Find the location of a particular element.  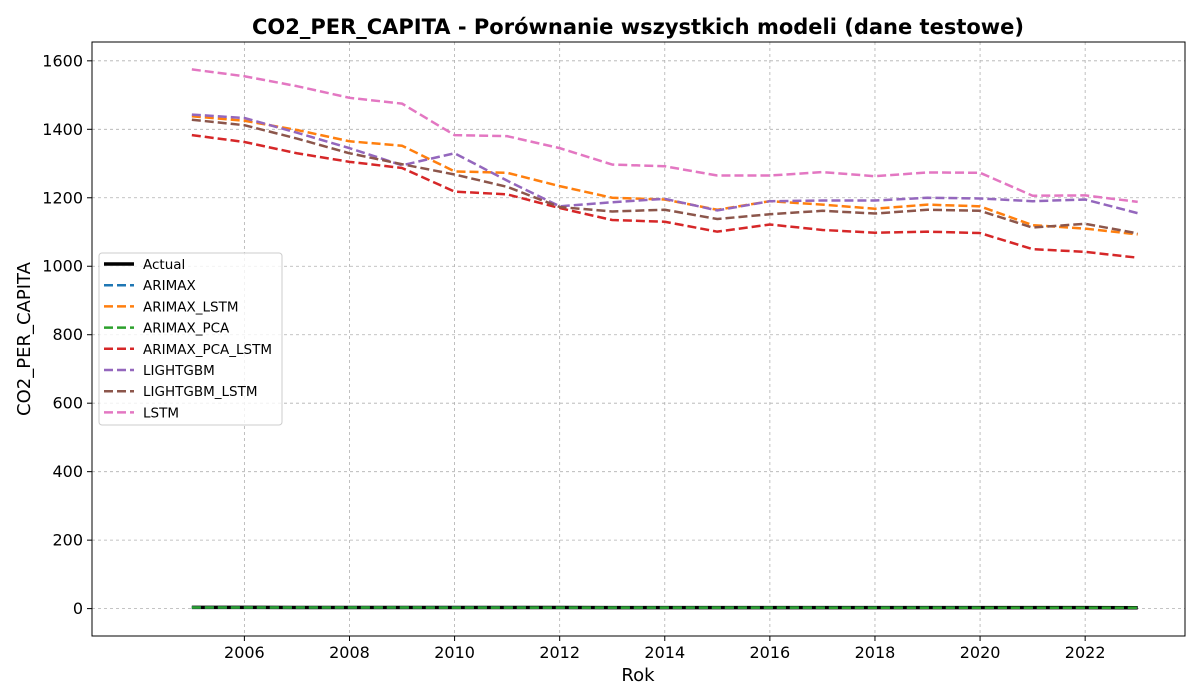

y-tick-label: 800 is located at coordinates (67, 334).